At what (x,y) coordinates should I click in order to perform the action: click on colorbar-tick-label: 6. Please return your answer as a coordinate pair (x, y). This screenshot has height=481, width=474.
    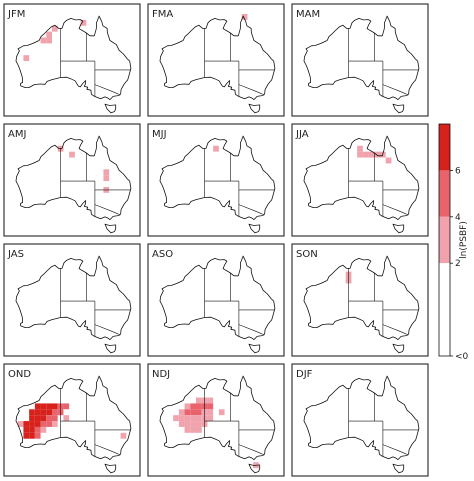
    Looking at the image, I should click on (458, 171).